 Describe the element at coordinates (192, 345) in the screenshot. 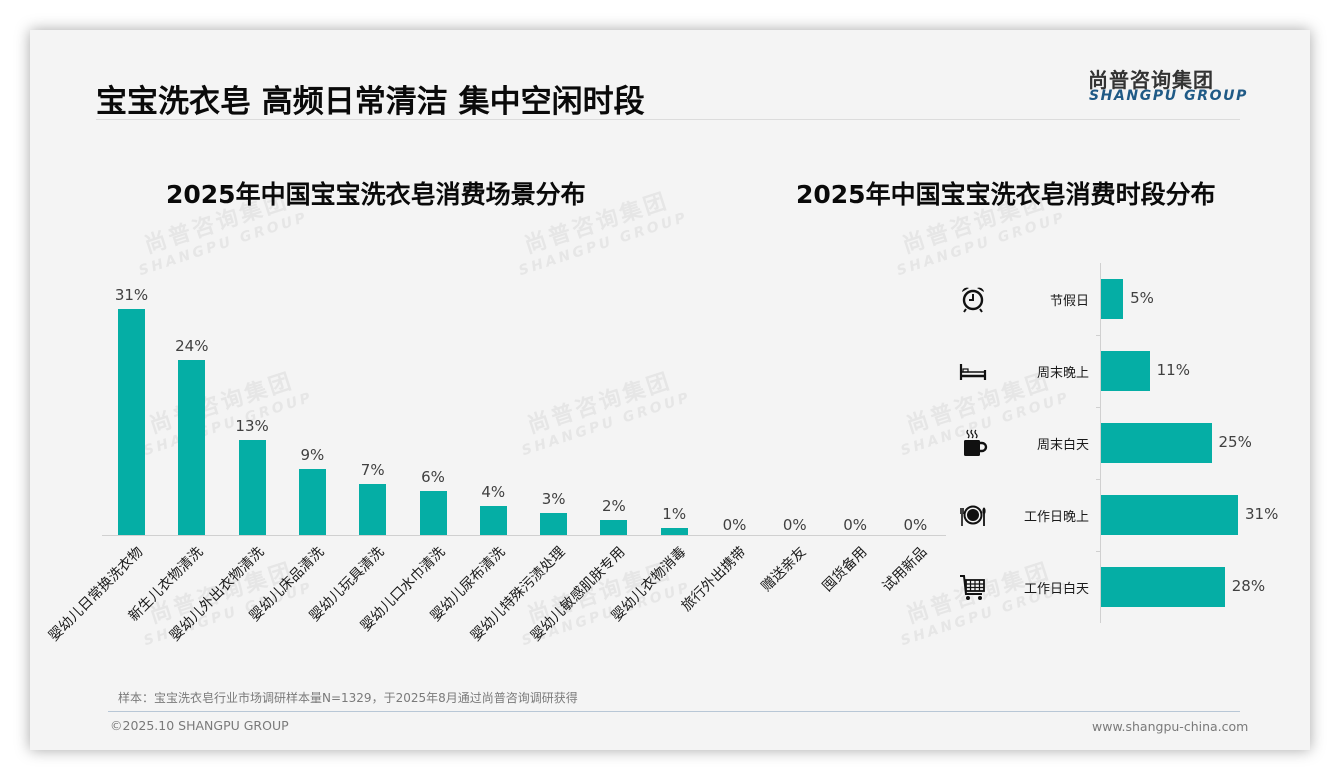

I see `data-label: 24%` at that location.